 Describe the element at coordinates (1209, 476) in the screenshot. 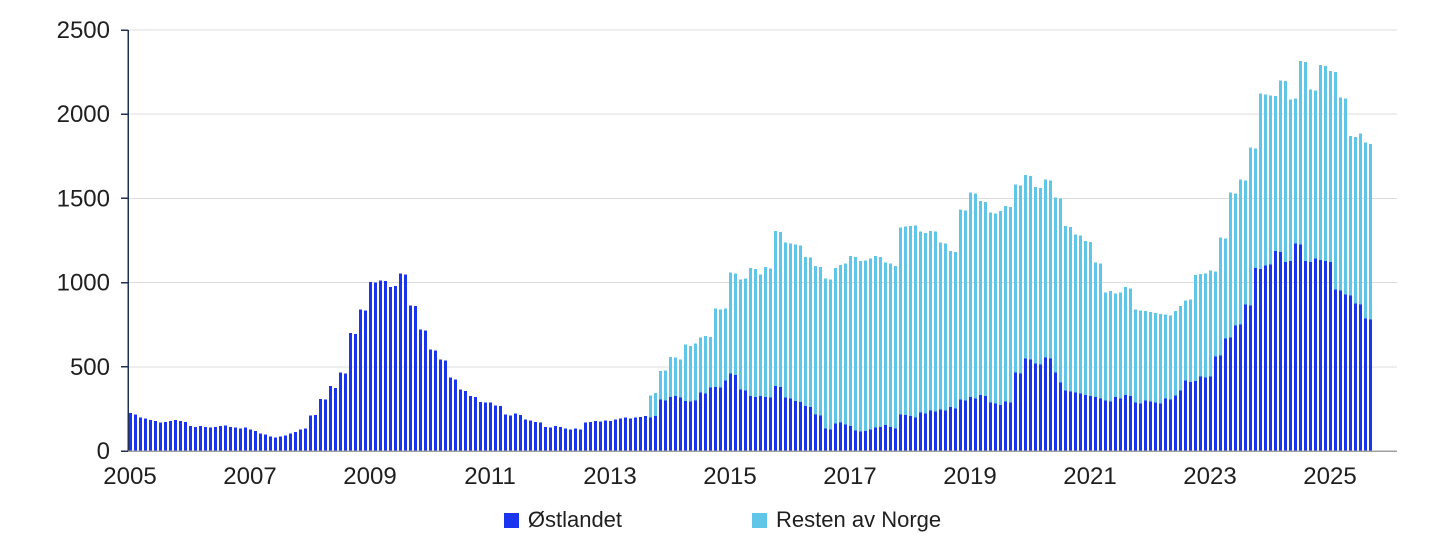

I see `x-tick-label-2023: 2023` at that location.